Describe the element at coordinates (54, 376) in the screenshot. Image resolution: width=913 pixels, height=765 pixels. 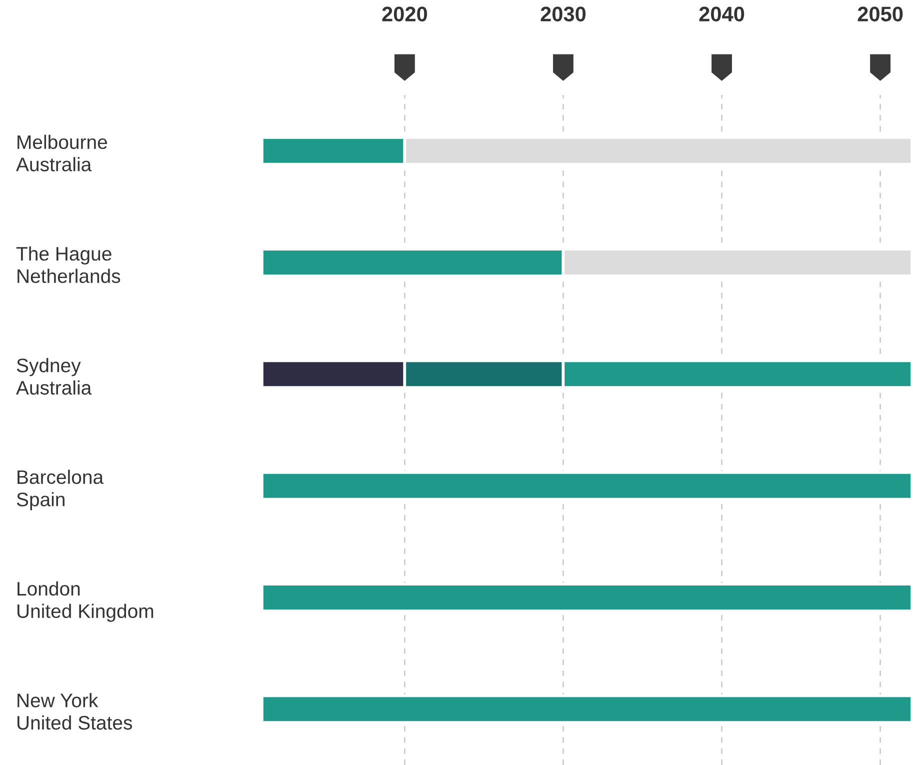
I see `y-tick-label: Sydney Australia` at that location.